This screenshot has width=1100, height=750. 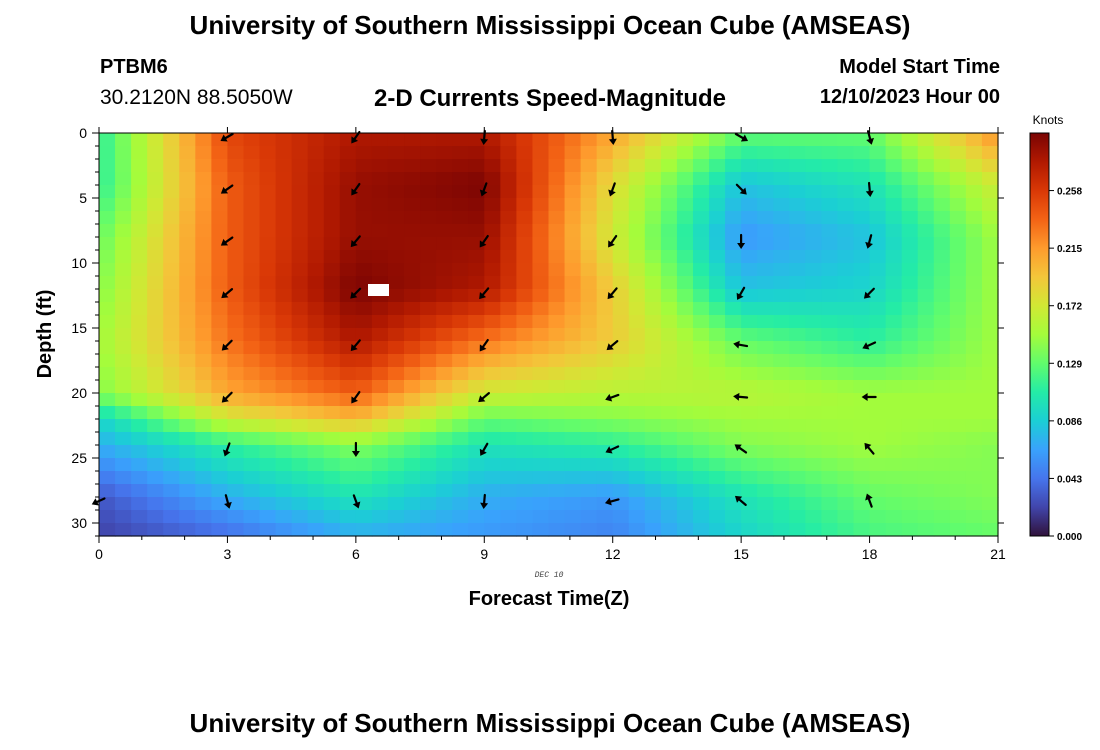 What do you see at coordinates (45, 334) in the screenshot?
I see `y-axis-title: Depth (ft)` at bounding box center [45, 334].